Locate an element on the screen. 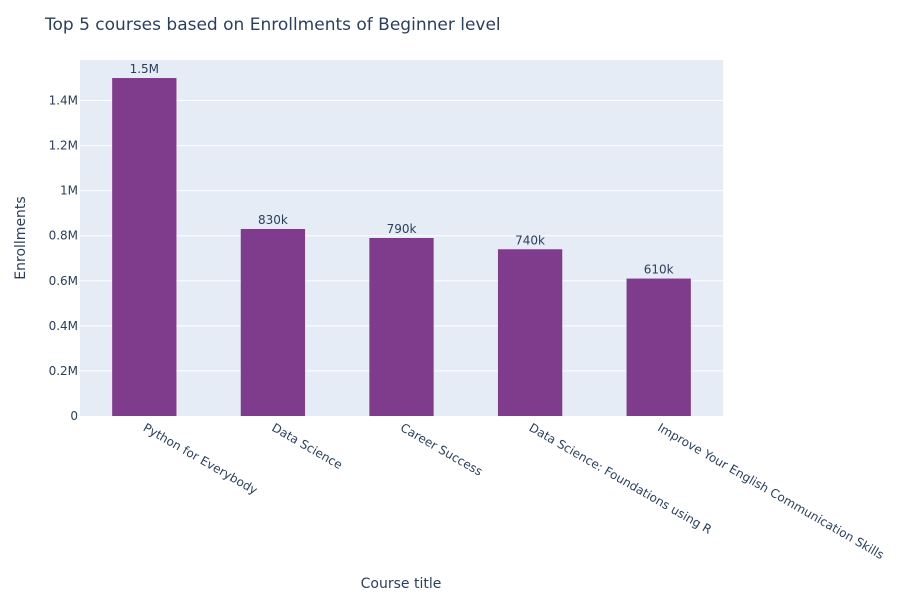 This screenshot has width=900, height=600. bar-value-label: 740k is located at coordinates (530, 240).